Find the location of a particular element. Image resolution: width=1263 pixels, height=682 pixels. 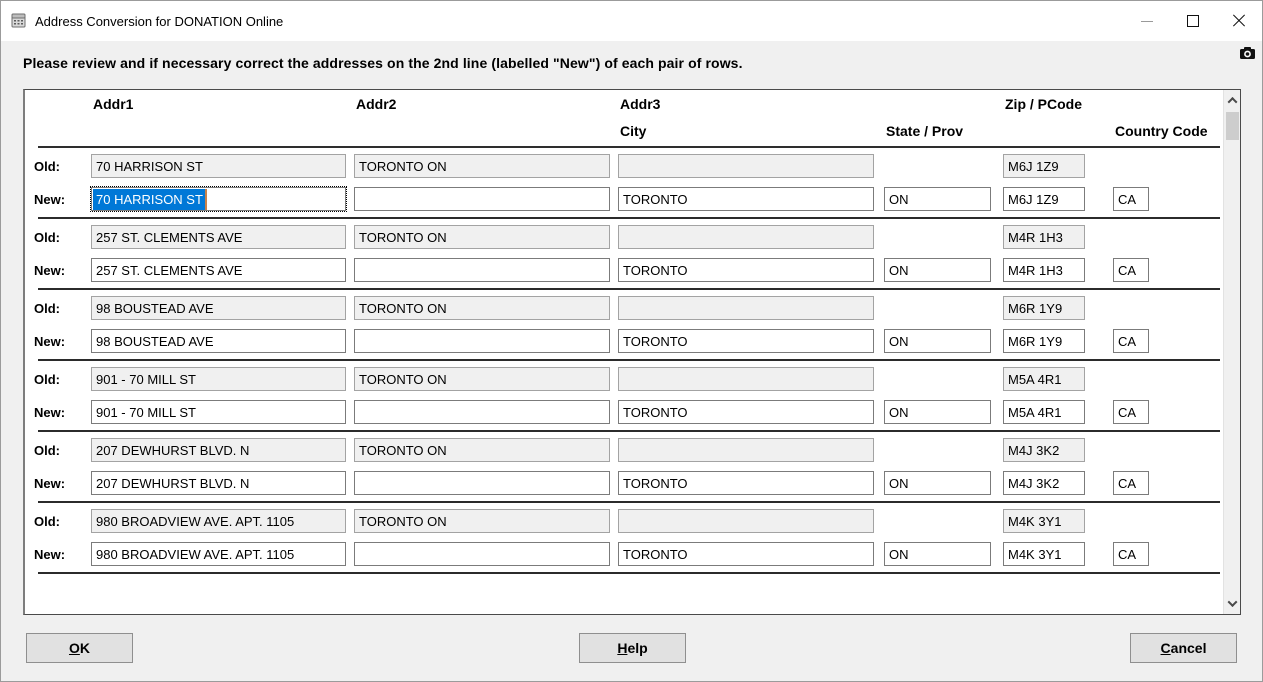

titlebar: Address Conversion for DONATION Online is located at coordinates (631, 21).